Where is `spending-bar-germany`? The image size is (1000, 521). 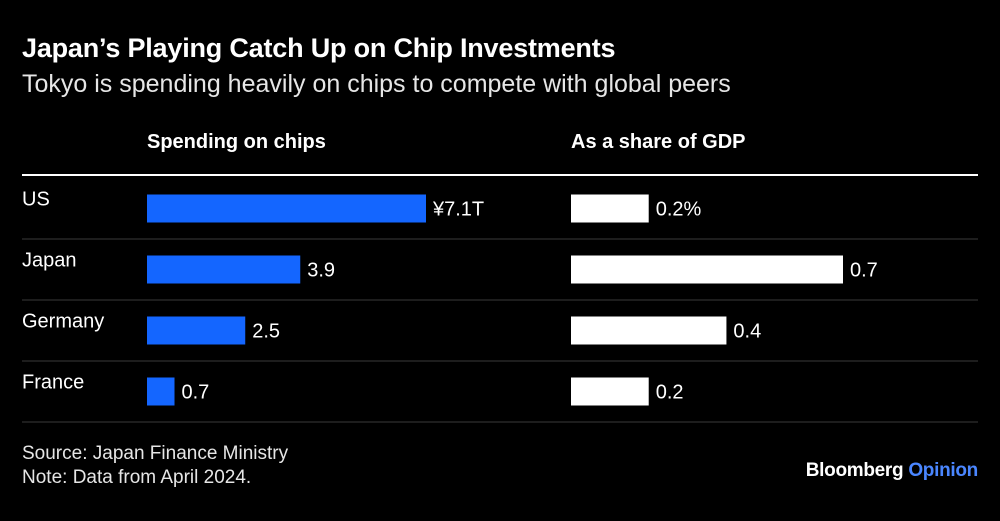 spending-bar-germany is located at coordinates (196, 330).